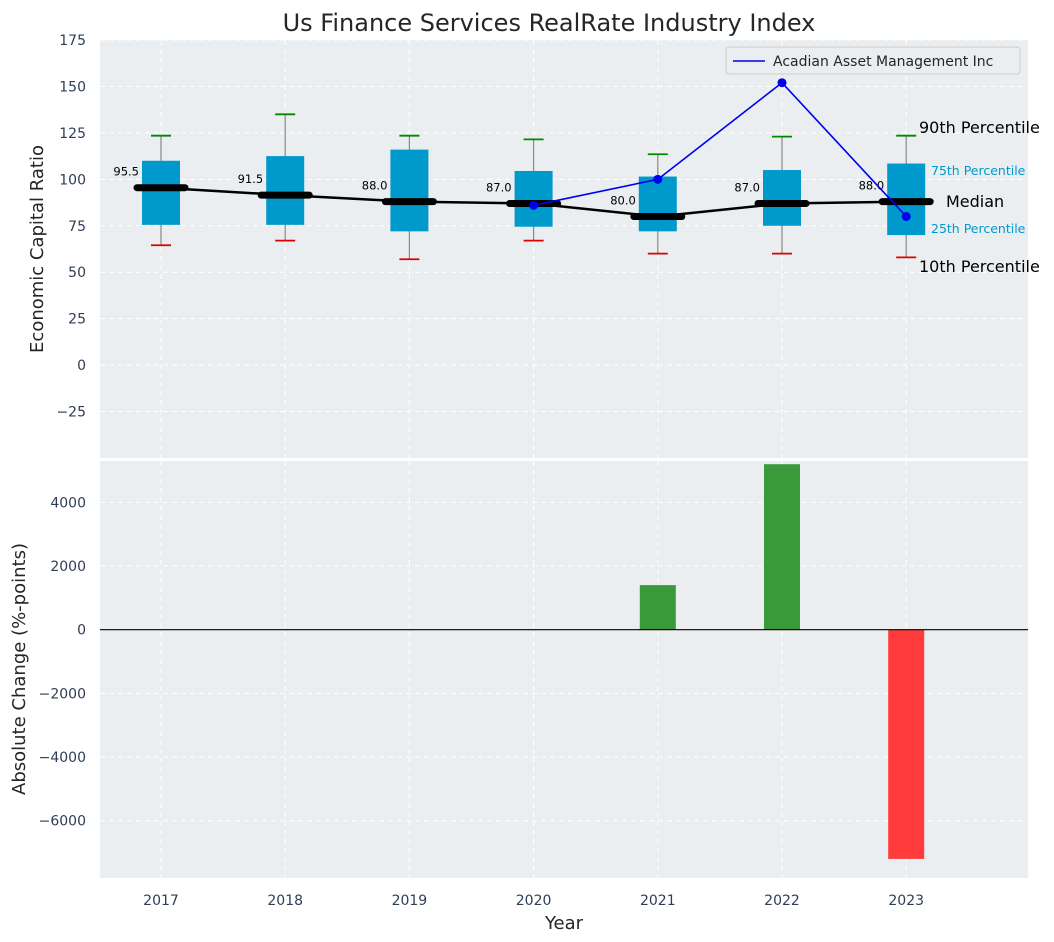 The image size is (1054, 942). Describe the element at coordinates (71, 413) in the screenshot. I see `top-y-tick-label: −25` at that location.